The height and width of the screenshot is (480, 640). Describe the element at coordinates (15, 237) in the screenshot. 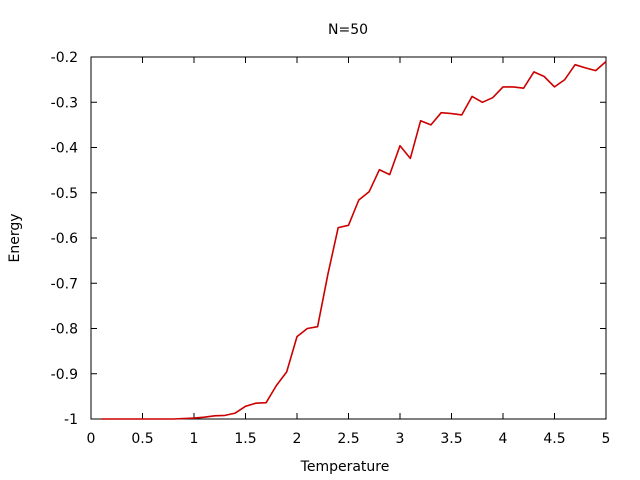

I see `y-axis-label: Energy` at that location.